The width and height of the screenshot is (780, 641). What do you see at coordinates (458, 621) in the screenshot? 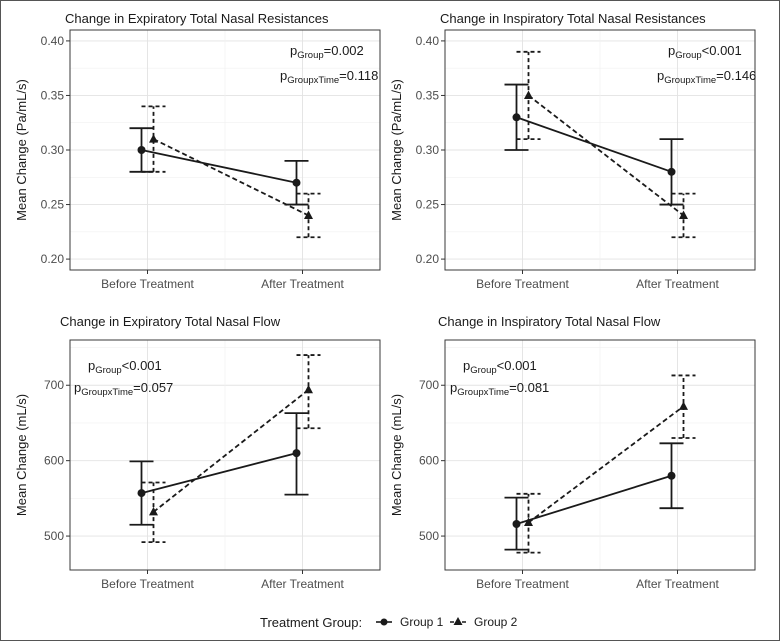
I see `legend-triangle-marker` at bounding box center [458, 621].